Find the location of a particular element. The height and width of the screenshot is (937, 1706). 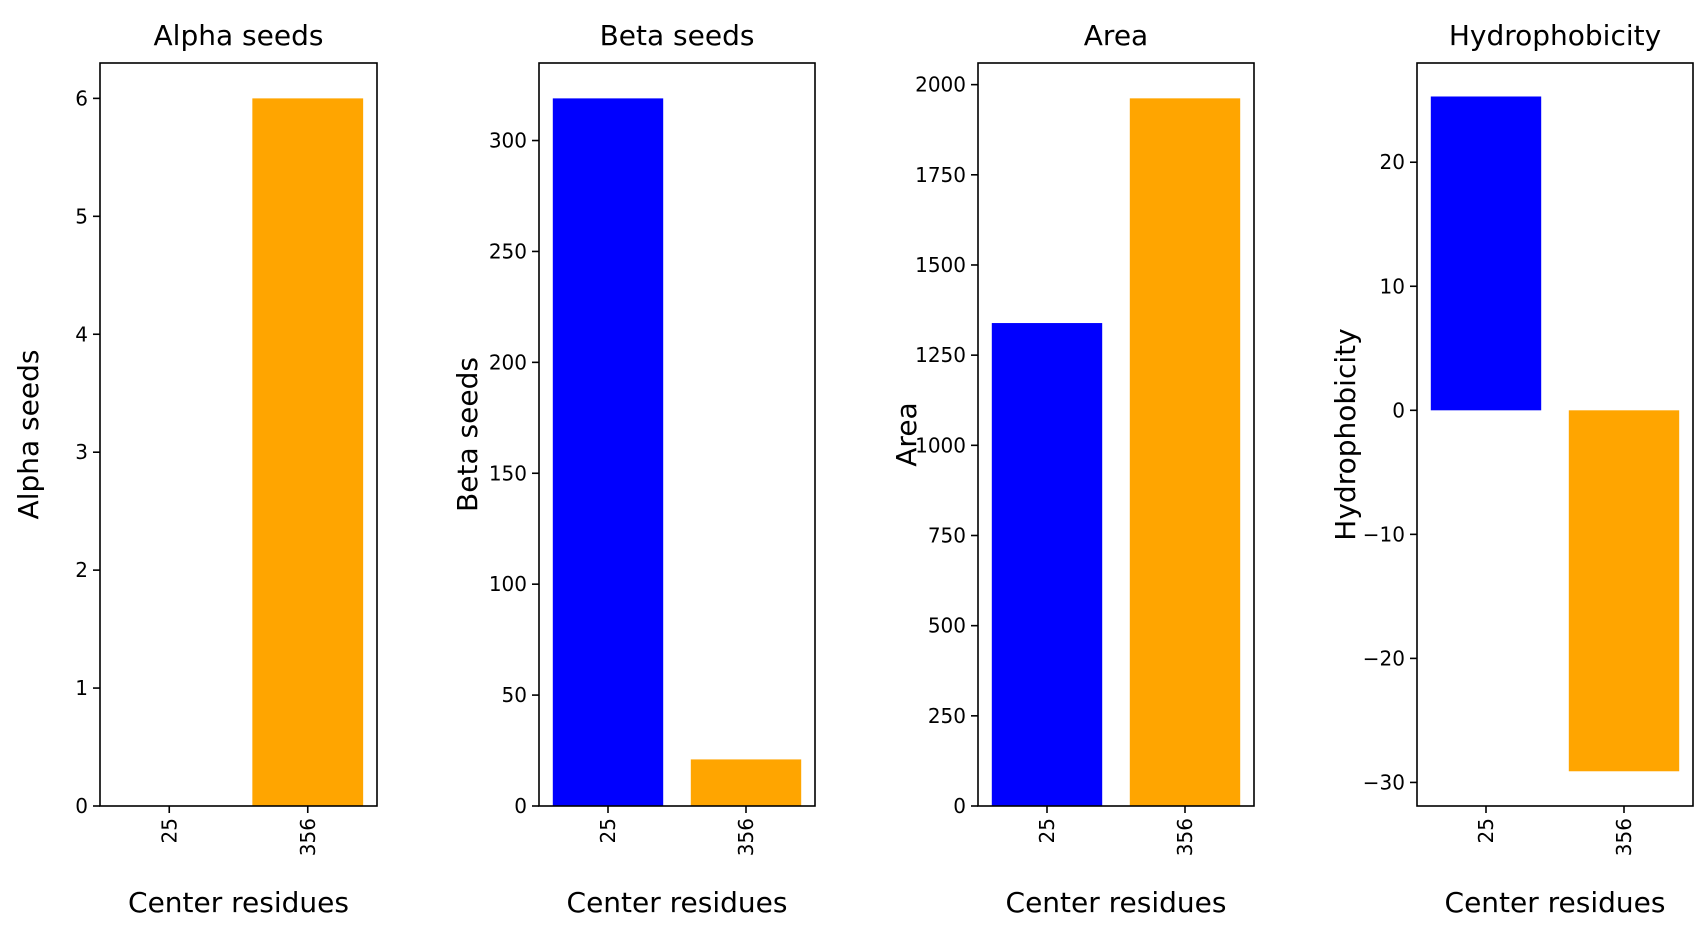

y-tick-label: 150 is located at coordinates (508, 473).